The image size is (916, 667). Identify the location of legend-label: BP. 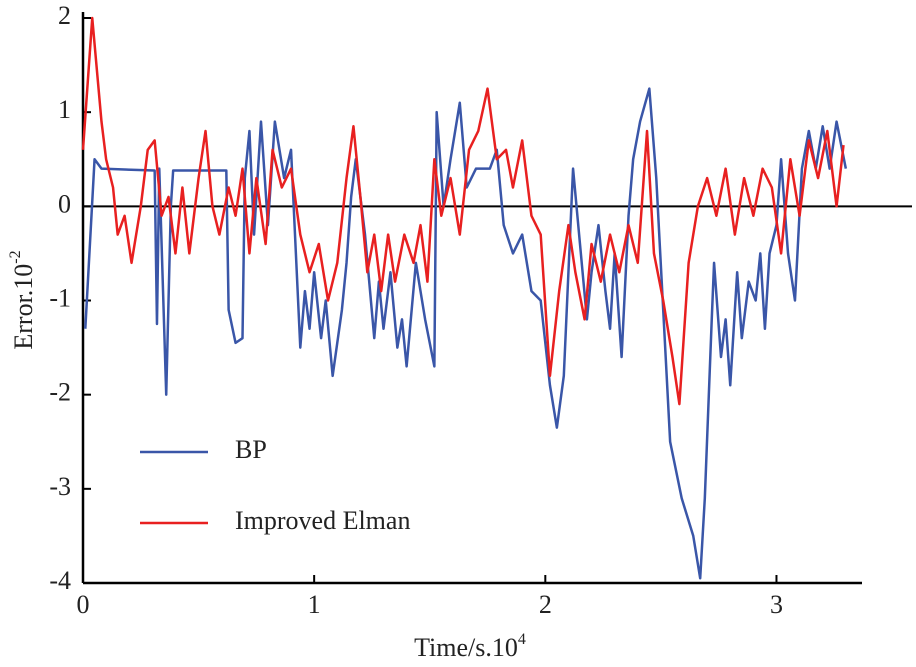
(251, 449).